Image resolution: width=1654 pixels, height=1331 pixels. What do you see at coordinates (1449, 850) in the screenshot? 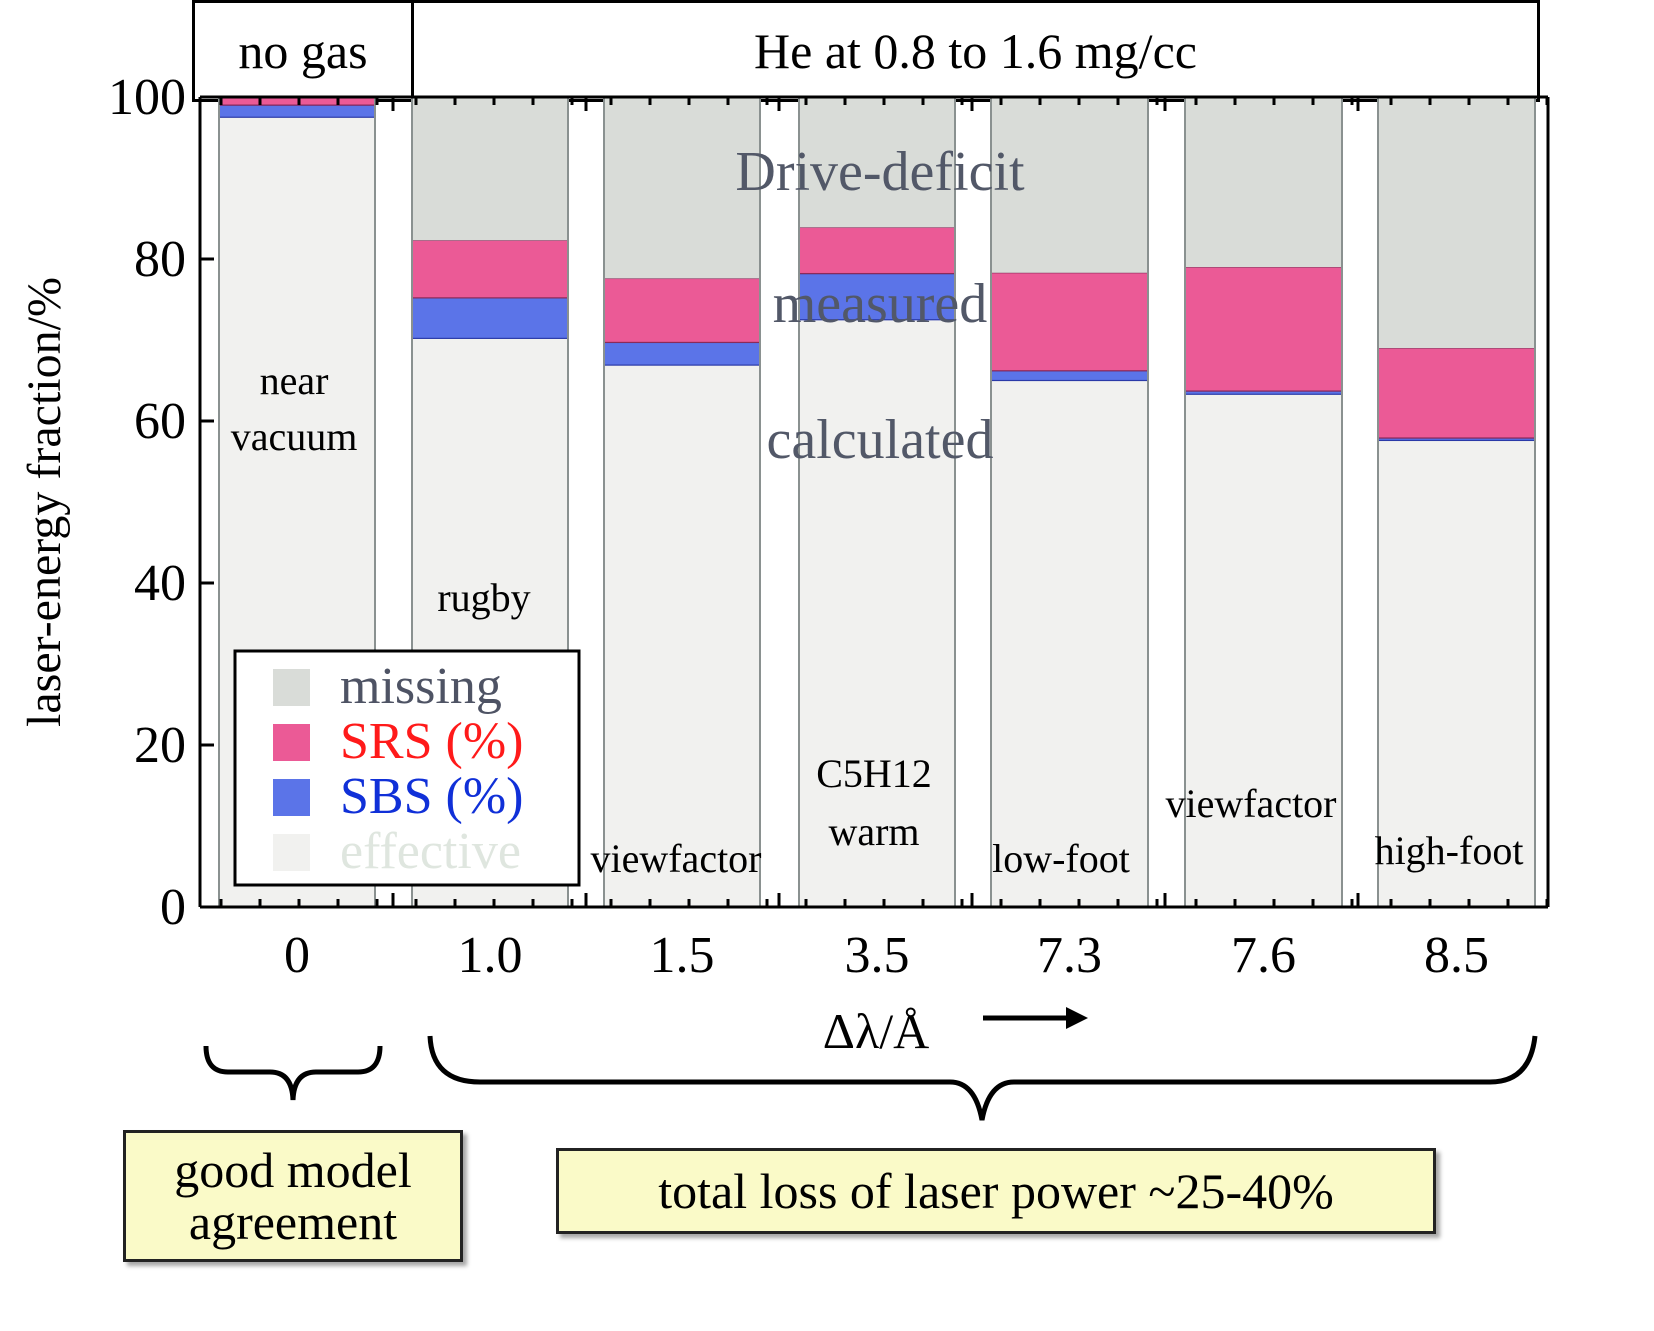
I see `bar-caption: high-foot` at bounding box center [1449, 850].